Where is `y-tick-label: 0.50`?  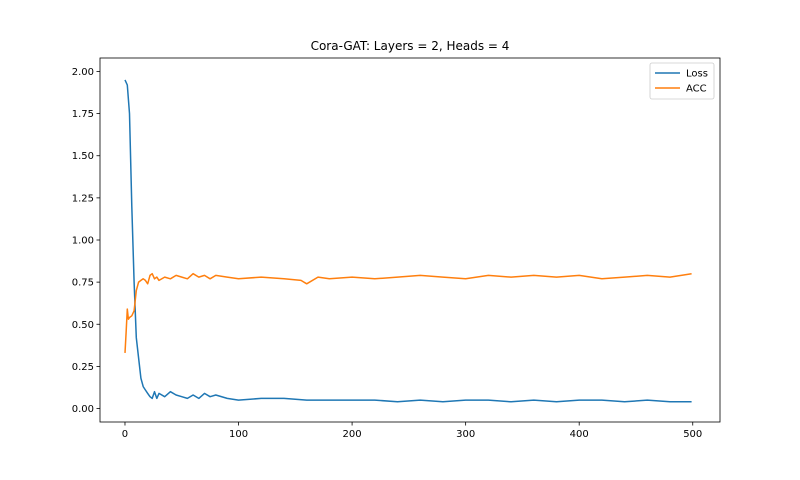
y-tick-label: 0.50 is located at coordinates (83, 325).